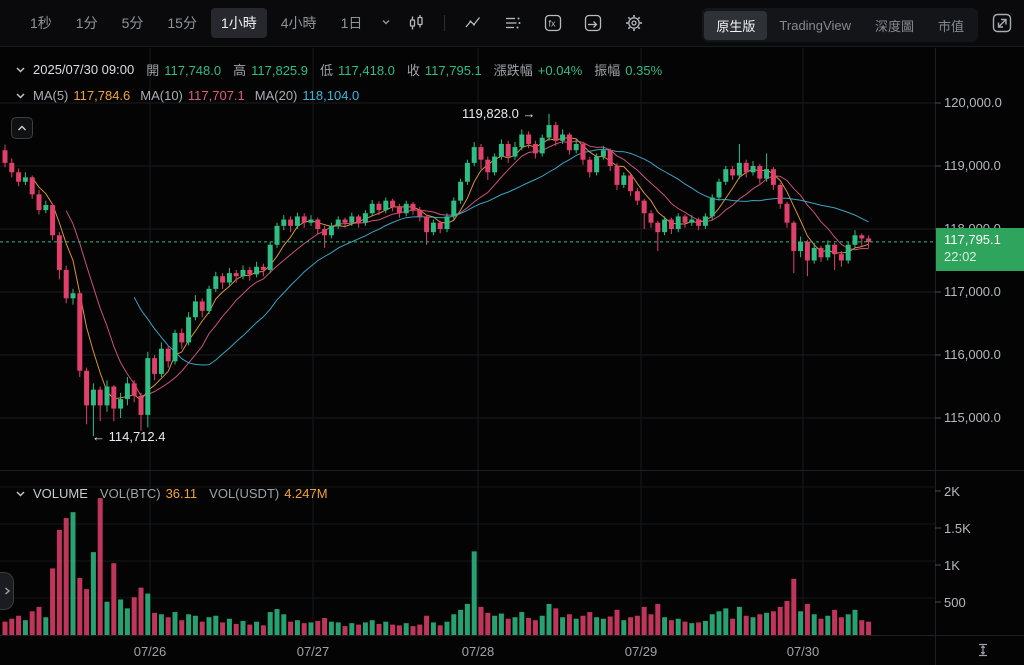 The image size is (1024, 665). I want to click on ma-value: 117,707.1, so click(216, 95).